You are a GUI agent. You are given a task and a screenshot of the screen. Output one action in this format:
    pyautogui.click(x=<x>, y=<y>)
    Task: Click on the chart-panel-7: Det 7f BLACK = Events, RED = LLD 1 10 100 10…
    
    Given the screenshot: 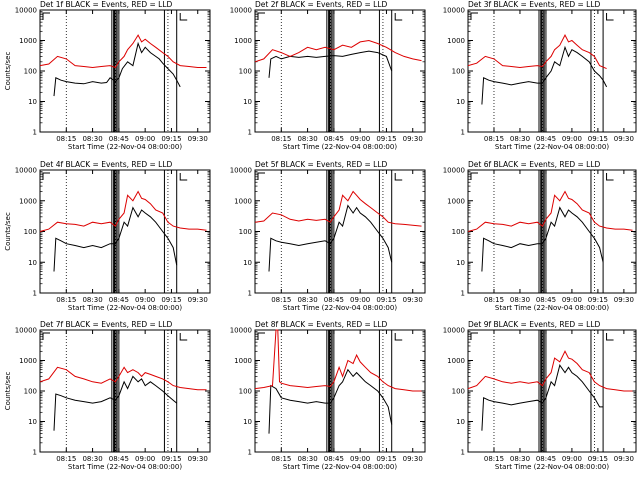 What is the action you would take?
    pyautogui.click(x=107, y=395)
    